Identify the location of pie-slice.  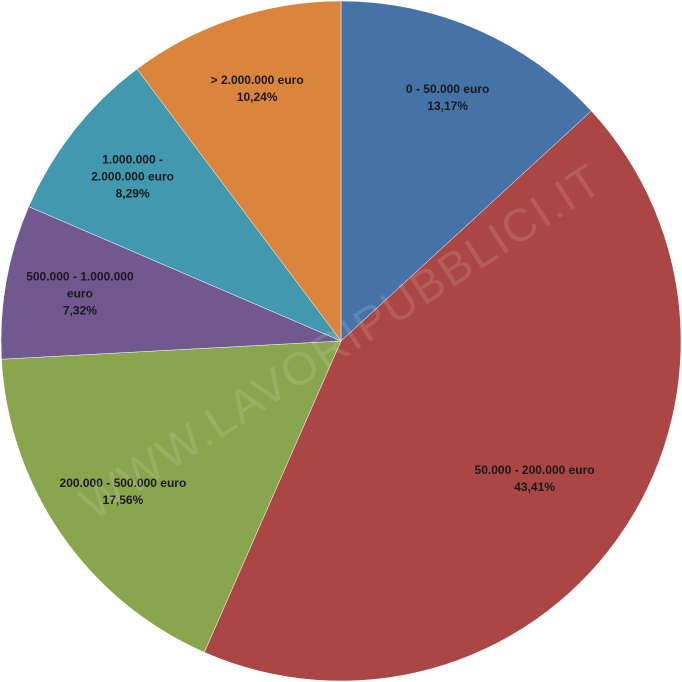
(171, 283).